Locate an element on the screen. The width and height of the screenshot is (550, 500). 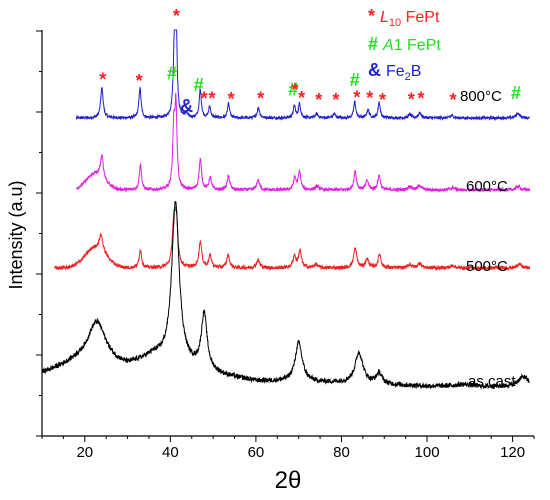
legend-entry: * L10 FePt is located at coordinates (404, 17).